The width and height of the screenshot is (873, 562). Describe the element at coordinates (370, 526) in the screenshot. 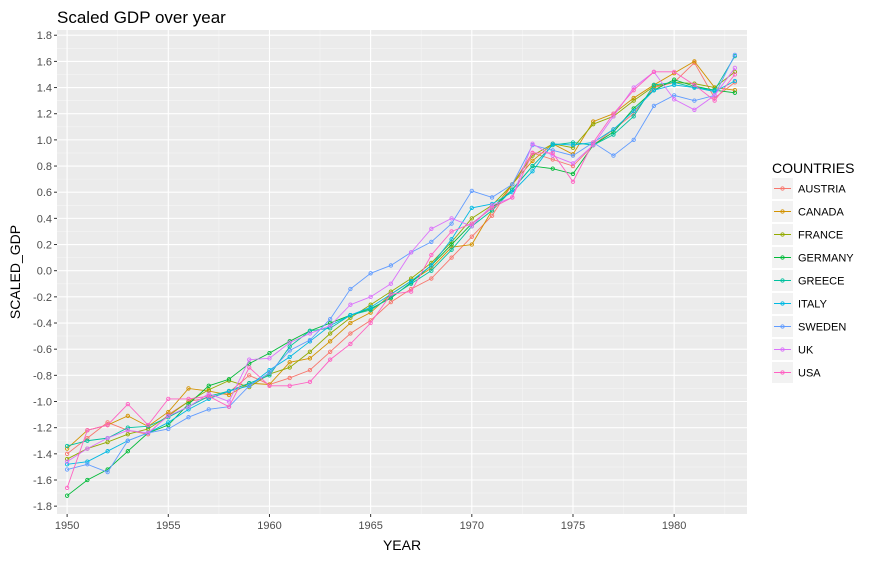

I see `x-tick-label: 1965` at that location.